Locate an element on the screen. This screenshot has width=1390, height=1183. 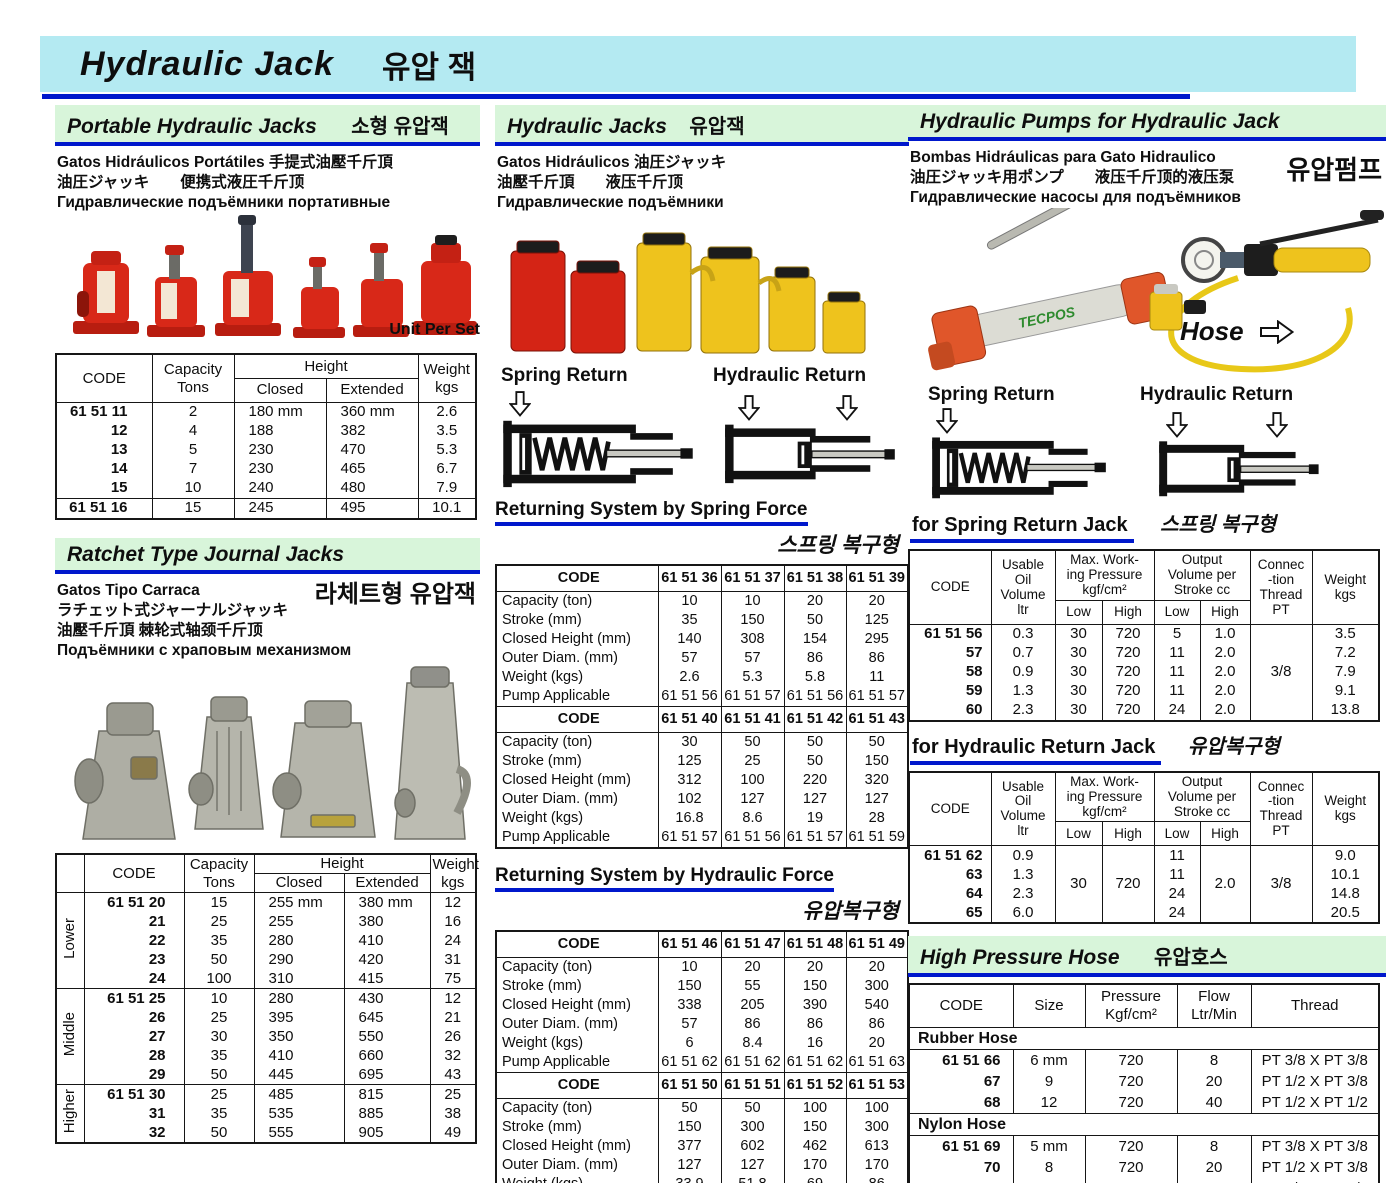
return-type-diagrams: Spring Return Hydraulic Return is located at coordinates (702, 427).